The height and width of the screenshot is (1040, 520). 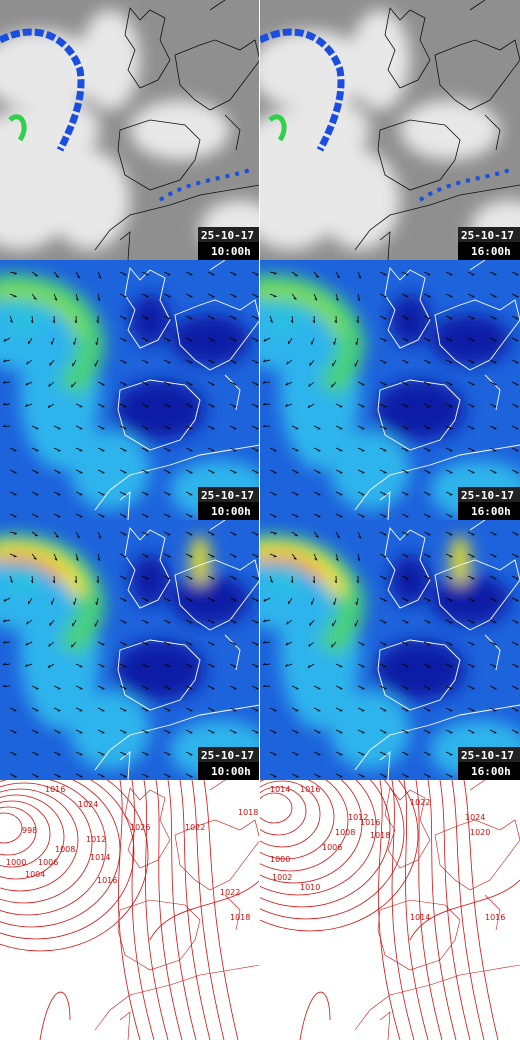 What do you see at coordinates (345, 832) in the screenshot?
I see `isobar-label: 1008` at bounding box center [345, 832].